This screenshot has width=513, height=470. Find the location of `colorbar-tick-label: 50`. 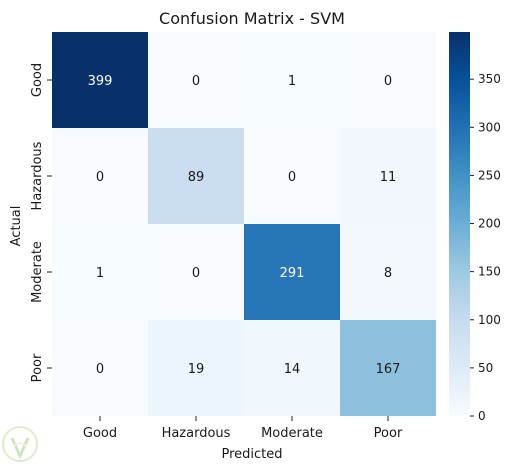

colorbar-tick-label: 50 is located at coordinates (485, 368).